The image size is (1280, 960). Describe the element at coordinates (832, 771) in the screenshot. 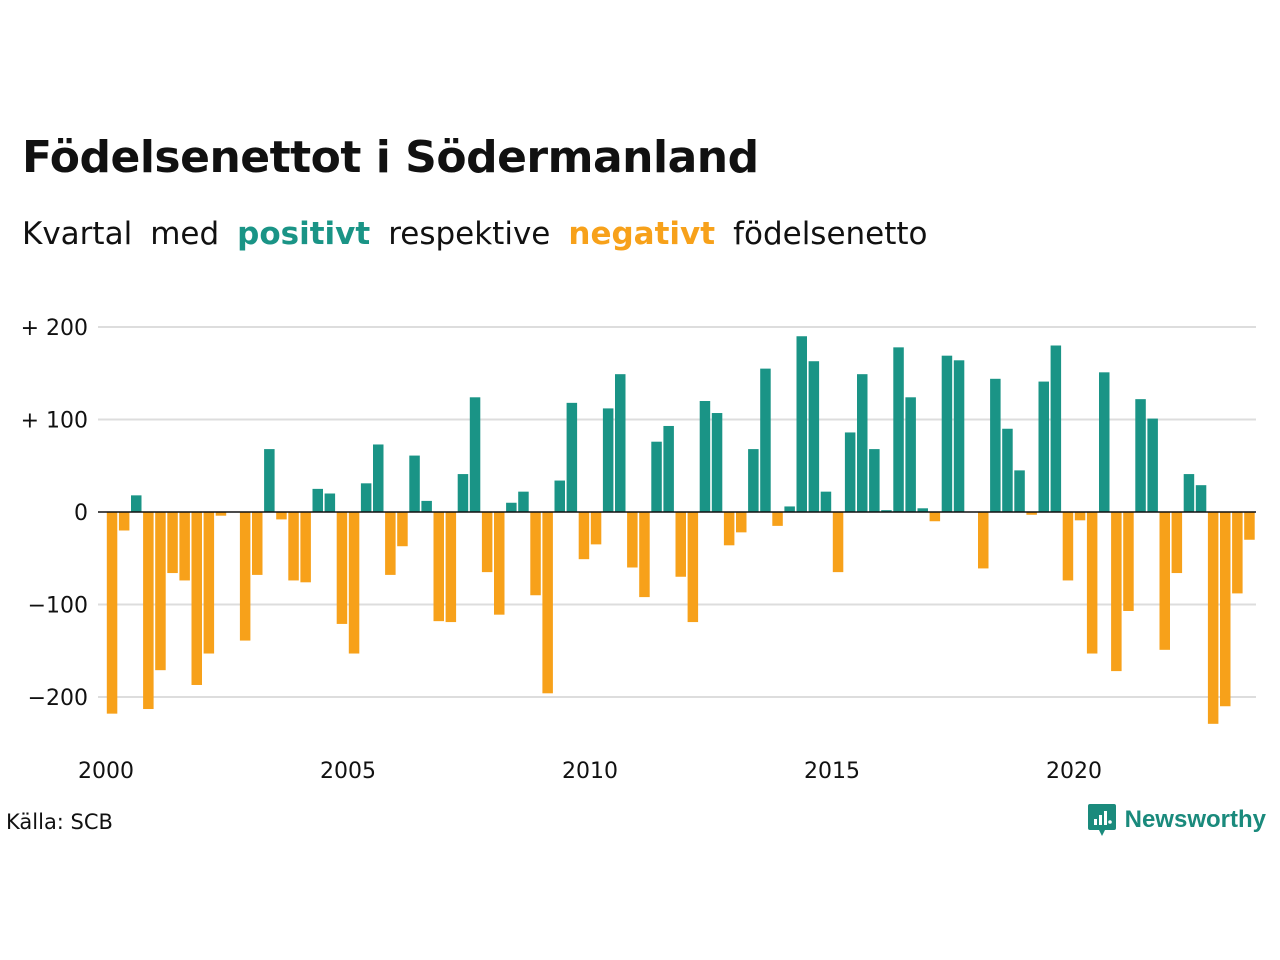

I see `x-tick-label: 2015` at that location.